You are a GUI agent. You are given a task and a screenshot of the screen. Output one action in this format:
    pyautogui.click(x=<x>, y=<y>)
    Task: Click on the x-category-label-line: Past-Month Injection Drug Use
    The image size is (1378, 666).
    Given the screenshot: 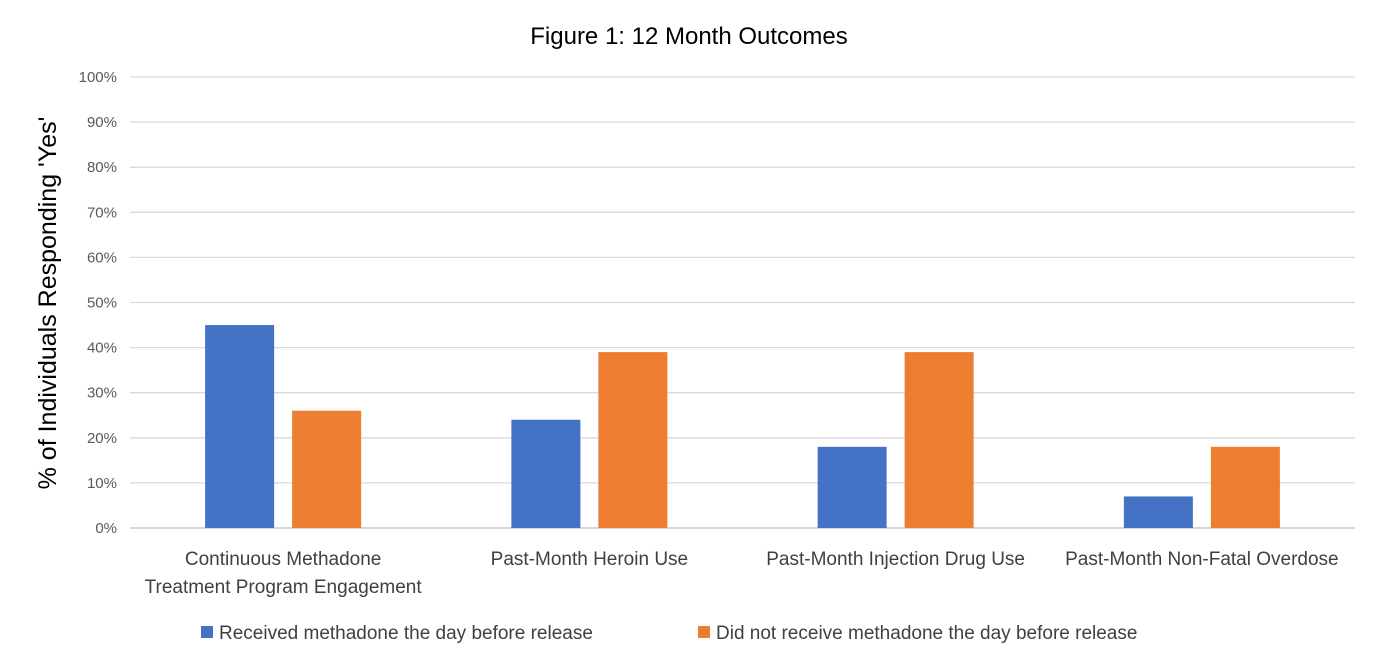 What is the action you would take?
    pyautogui.click(x=895, y=559)
    